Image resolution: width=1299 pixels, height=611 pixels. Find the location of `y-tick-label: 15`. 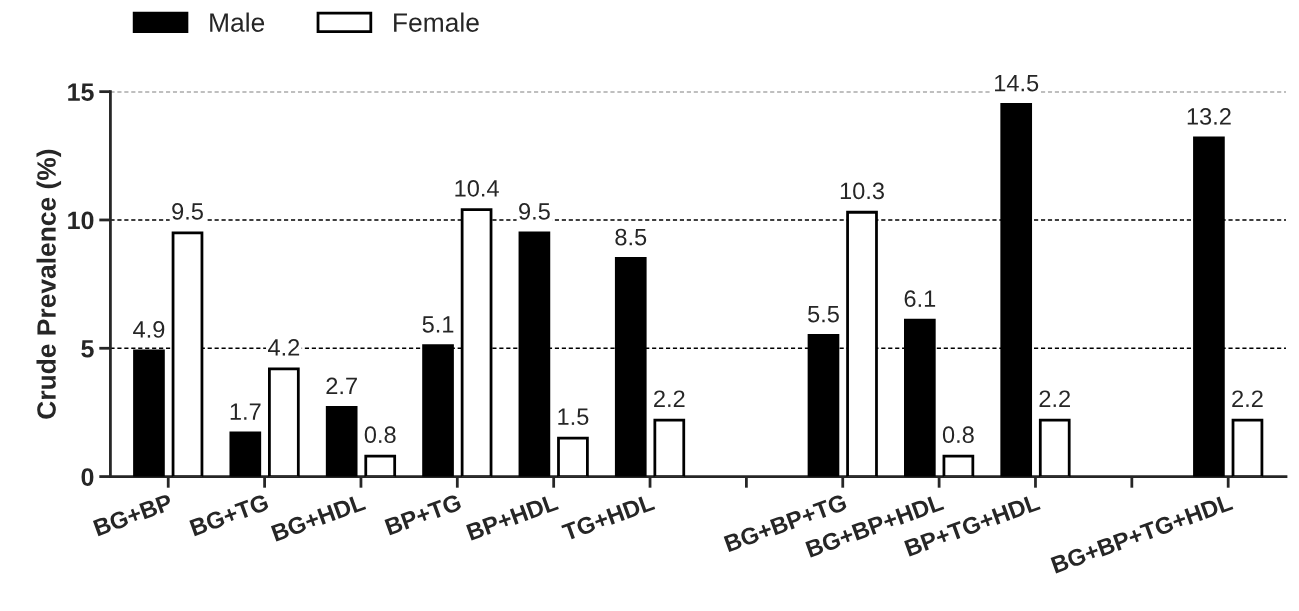

y-tick-label: 15 is located at coordinates (81, 92).